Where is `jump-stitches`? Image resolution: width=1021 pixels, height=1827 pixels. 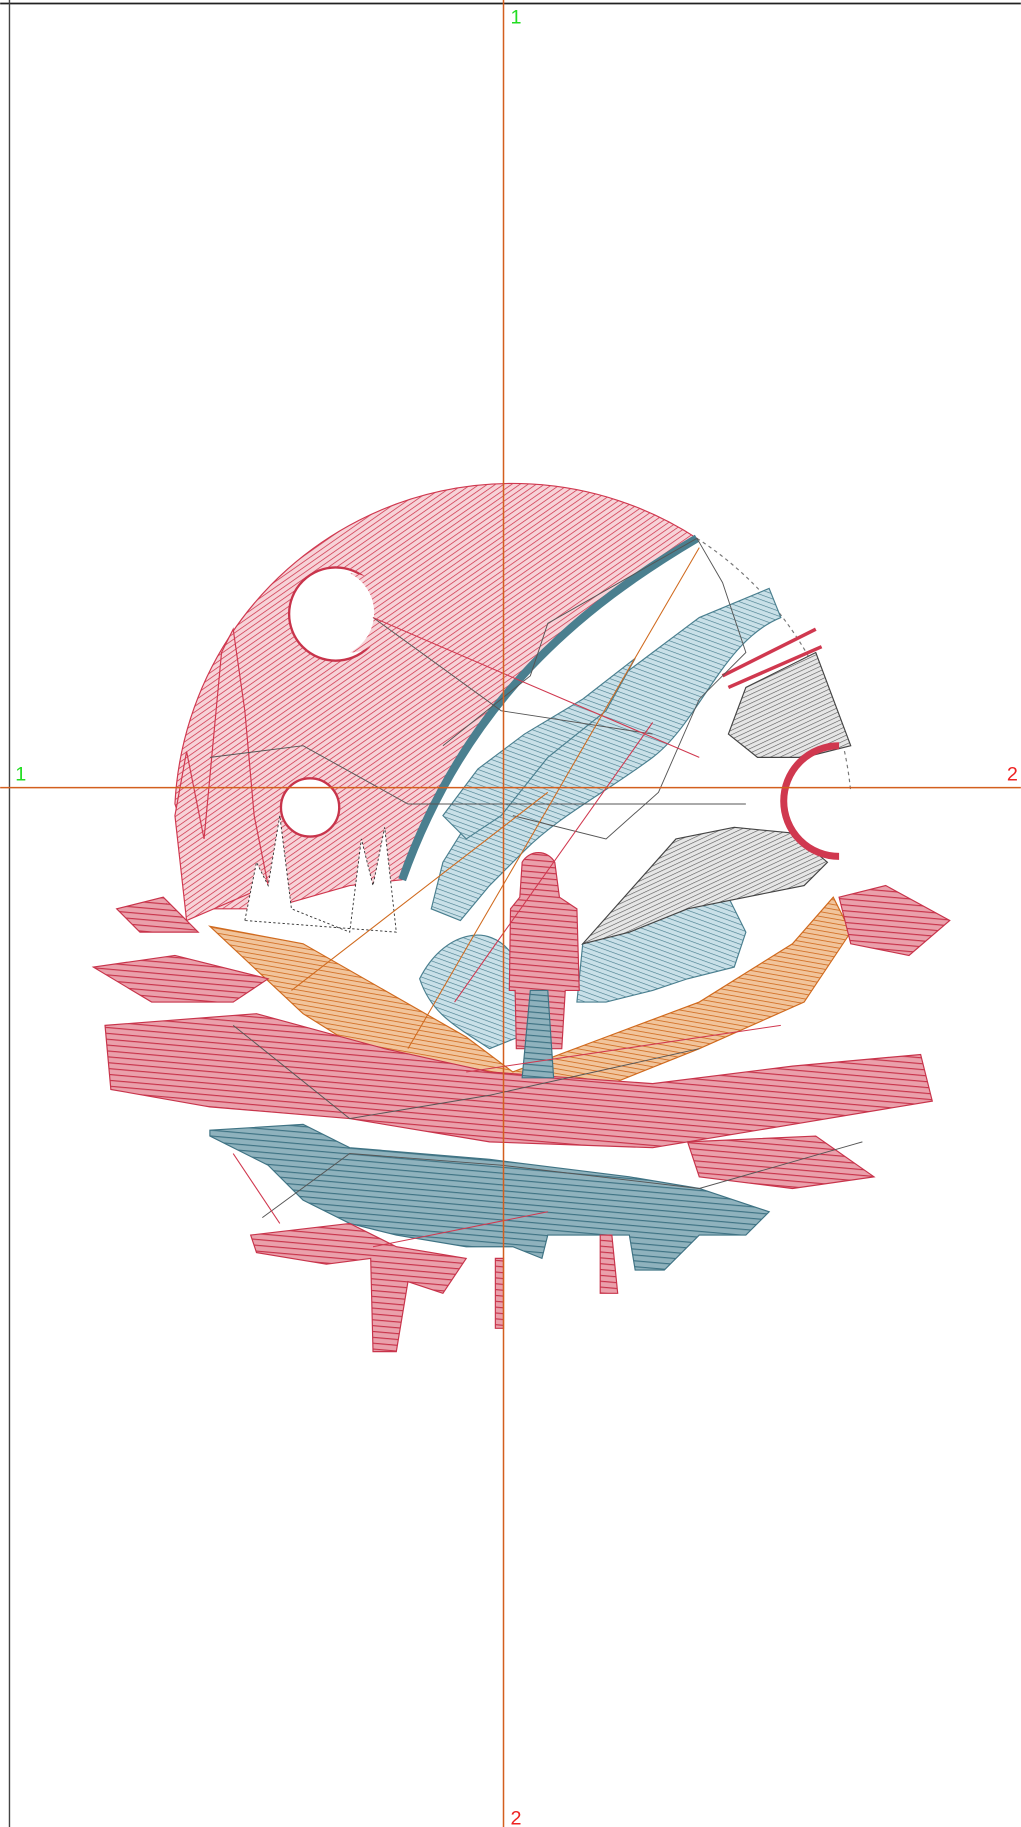
jump-stitches is located at coordinates (495, 798).